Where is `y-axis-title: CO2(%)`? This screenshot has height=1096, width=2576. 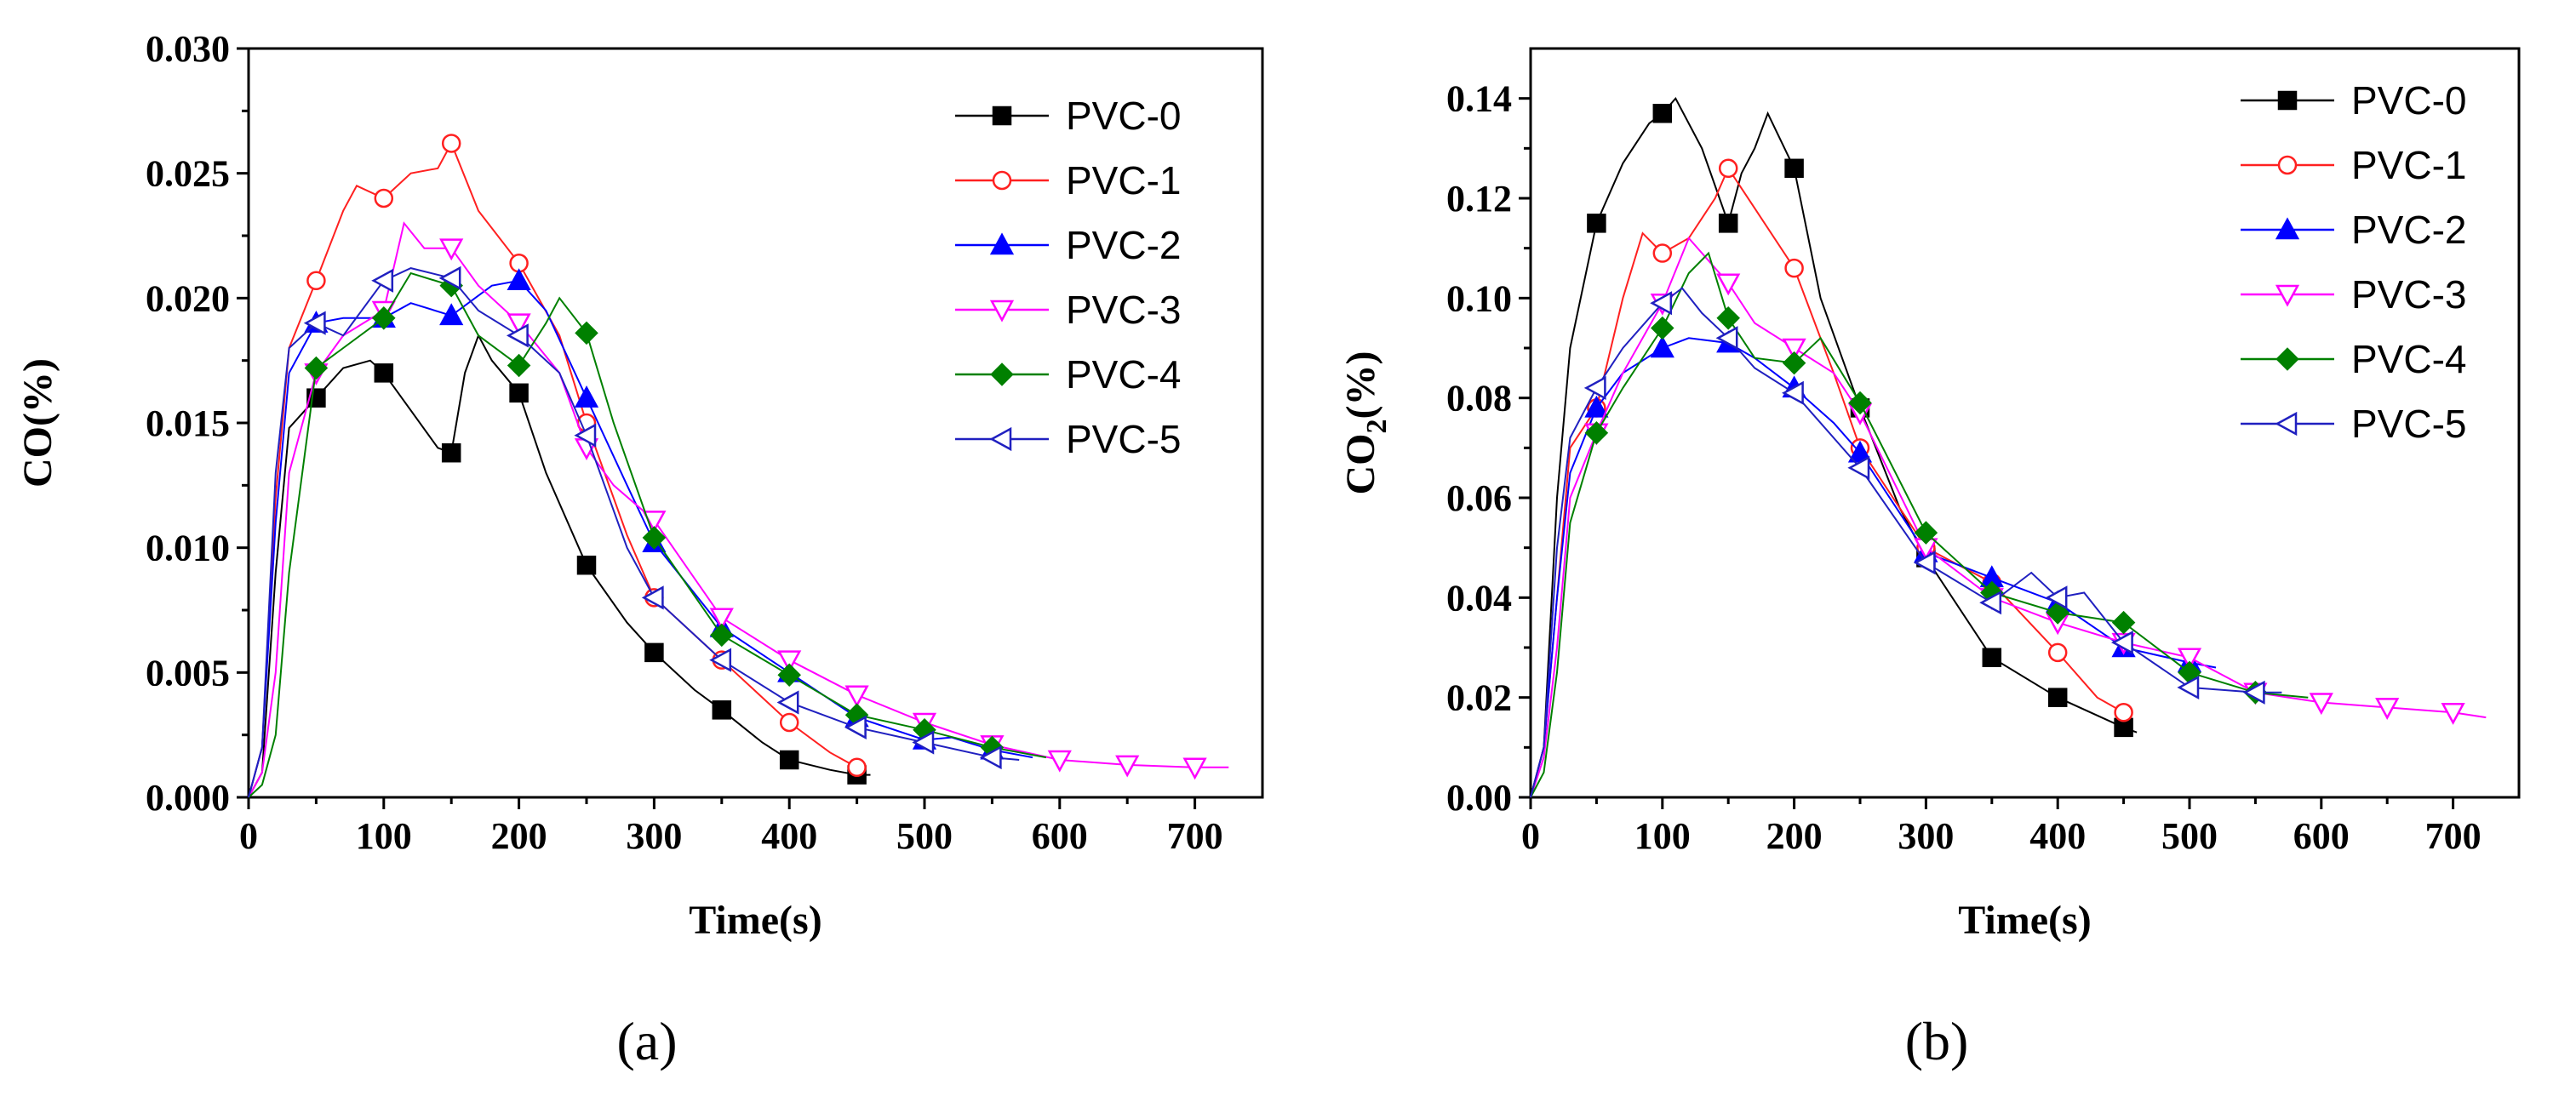 y-axis-title: CO2(%) is located at coordinates (1365, 423).